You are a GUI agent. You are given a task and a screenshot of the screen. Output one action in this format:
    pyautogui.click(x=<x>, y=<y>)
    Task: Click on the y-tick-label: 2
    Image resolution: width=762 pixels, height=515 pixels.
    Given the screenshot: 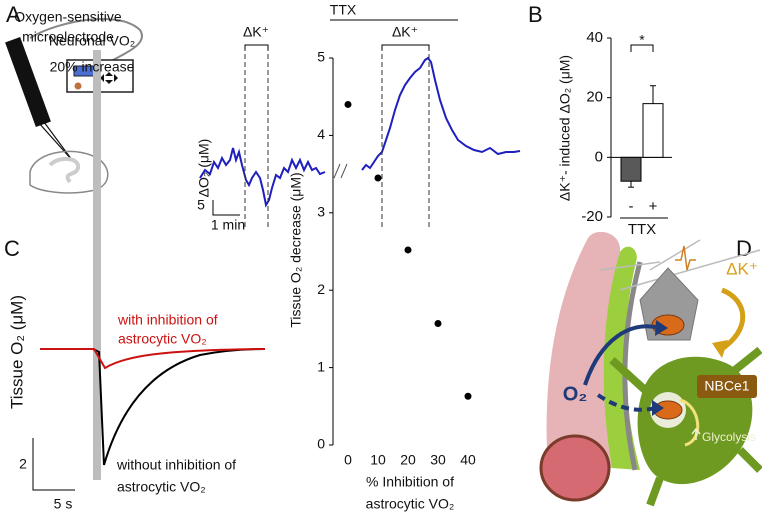 What is the action you would take?
    pyautogui.click(x=321, y=289)
    